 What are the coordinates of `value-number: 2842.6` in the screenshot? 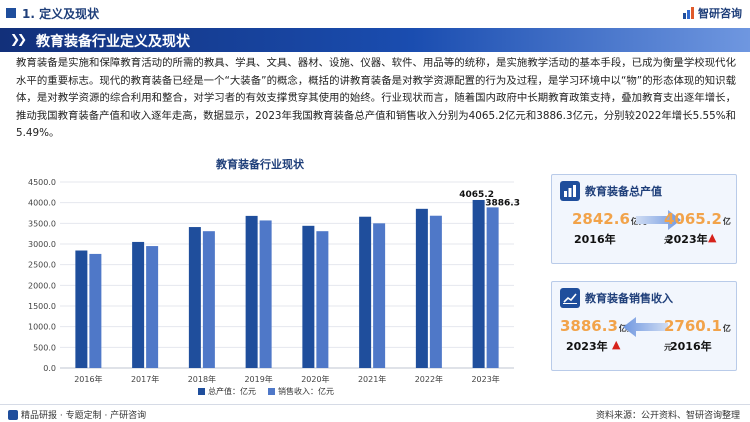 It's located at (601, 219).